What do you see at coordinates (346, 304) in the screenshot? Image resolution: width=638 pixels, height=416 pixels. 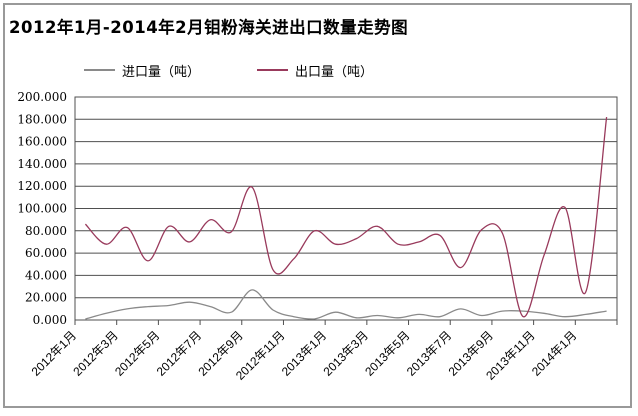 I see `import-quantity-line` at bounding box center [346, 304].